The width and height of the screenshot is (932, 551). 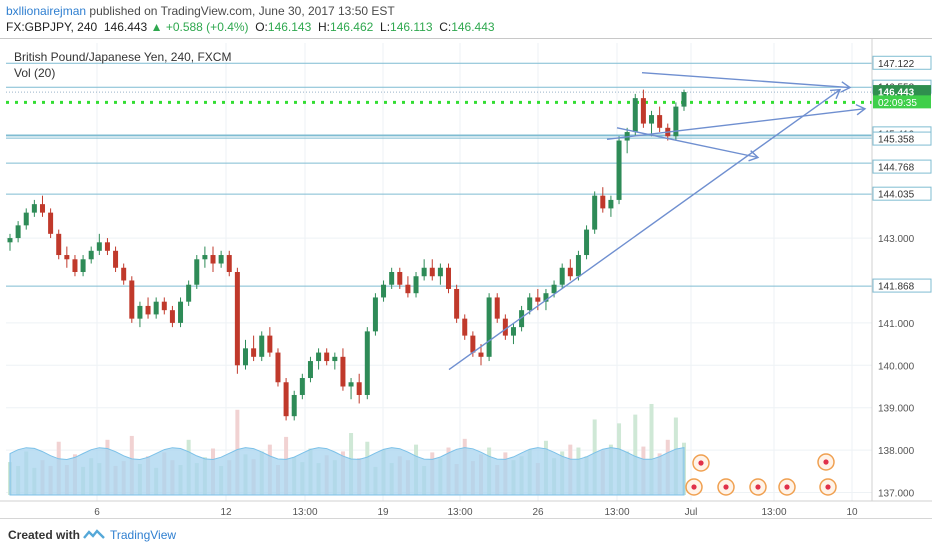 I want to click on x-tick-label: 19, so click(x=383, y=512).